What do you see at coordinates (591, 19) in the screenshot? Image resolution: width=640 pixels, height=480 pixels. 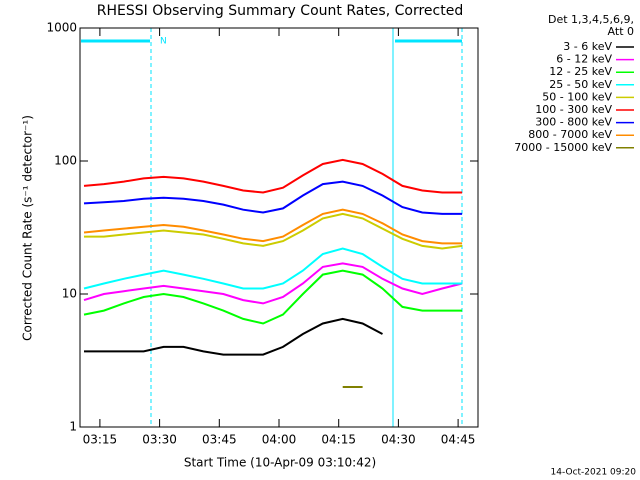 I see `legend-title: Det 1,3,4,5,6,9,` at bounding box center [591, 19].